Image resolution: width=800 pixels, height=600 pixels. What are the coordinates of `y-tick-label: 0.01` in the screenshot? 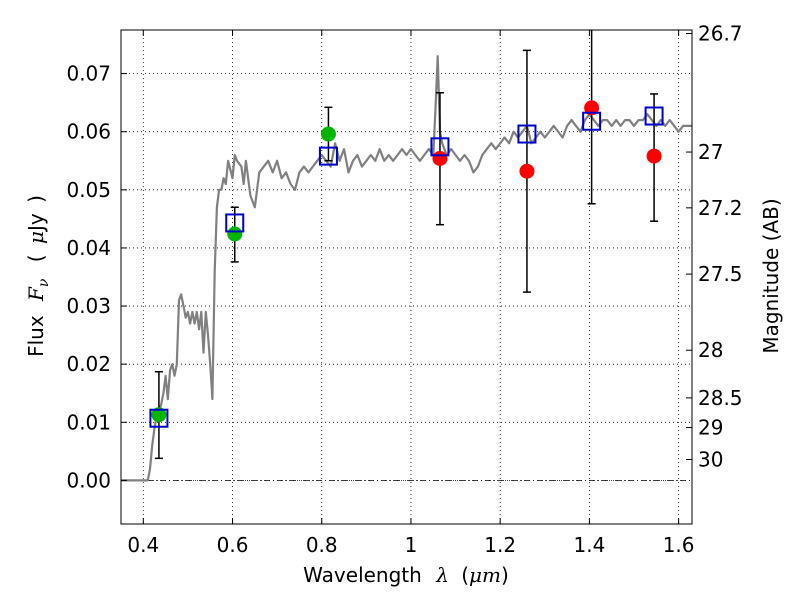 It's located at (88, 422).